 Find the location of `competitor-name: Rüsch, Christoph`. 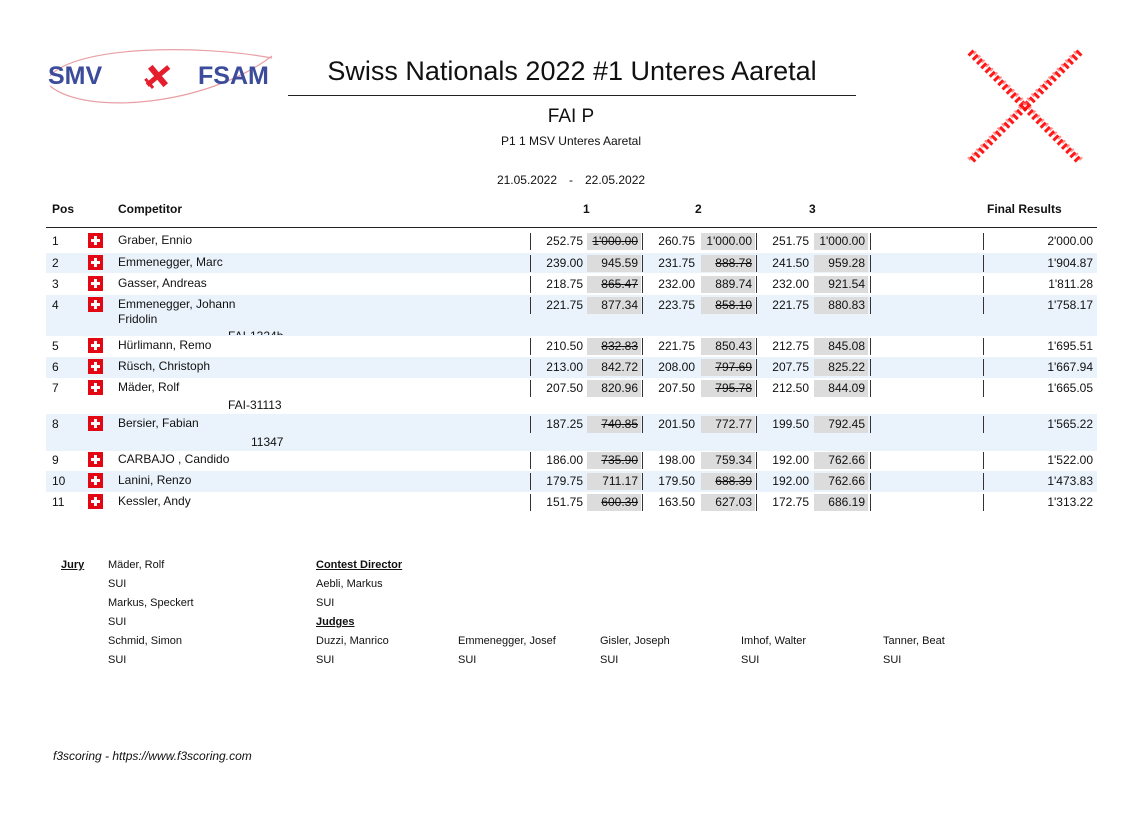

competitor-name: Rüsch, Christoph is located at coordinates (164, 366).